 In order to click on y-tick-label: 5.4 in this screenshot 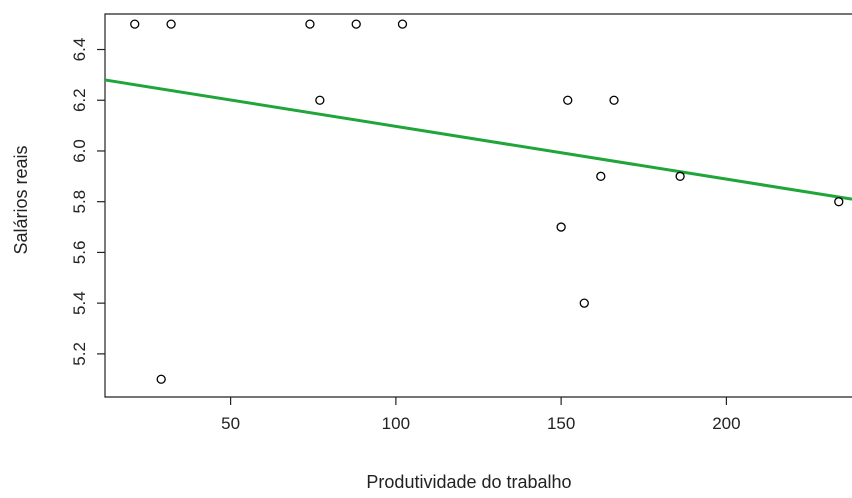, I will do `click(79, 303)`.